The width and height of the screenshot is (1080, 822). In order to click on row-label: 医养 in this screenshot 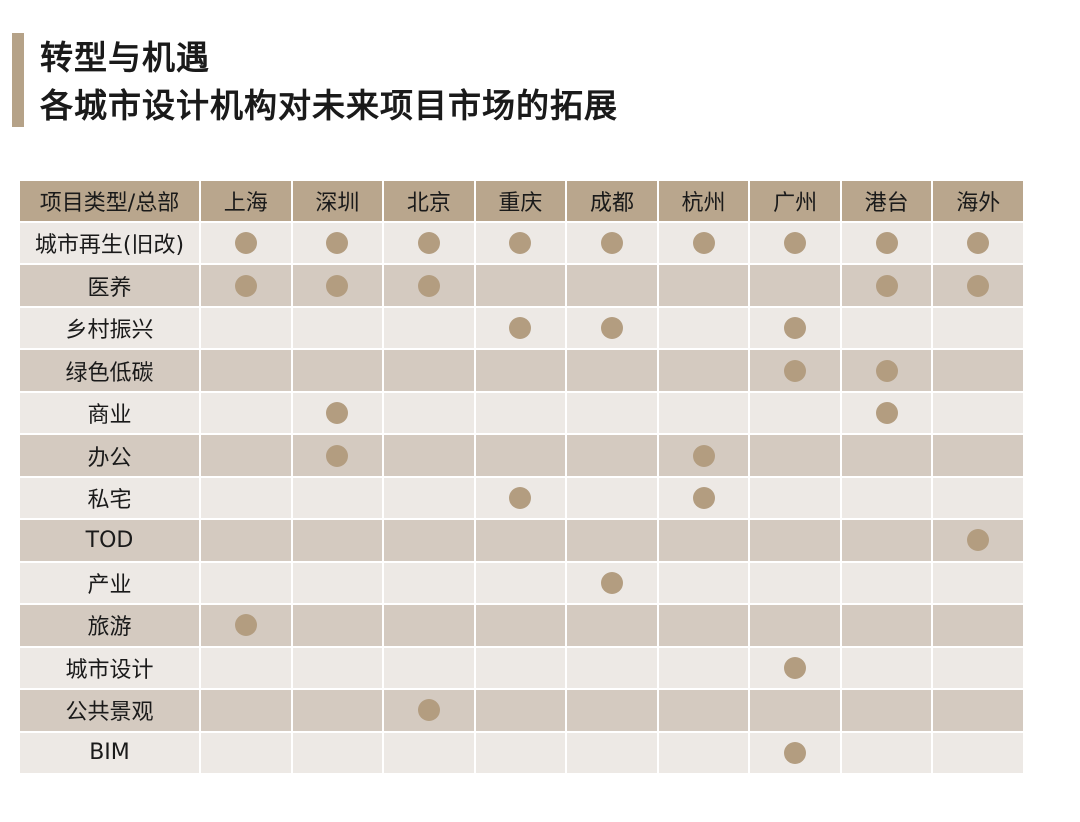, I will do `click(109, 285)`.